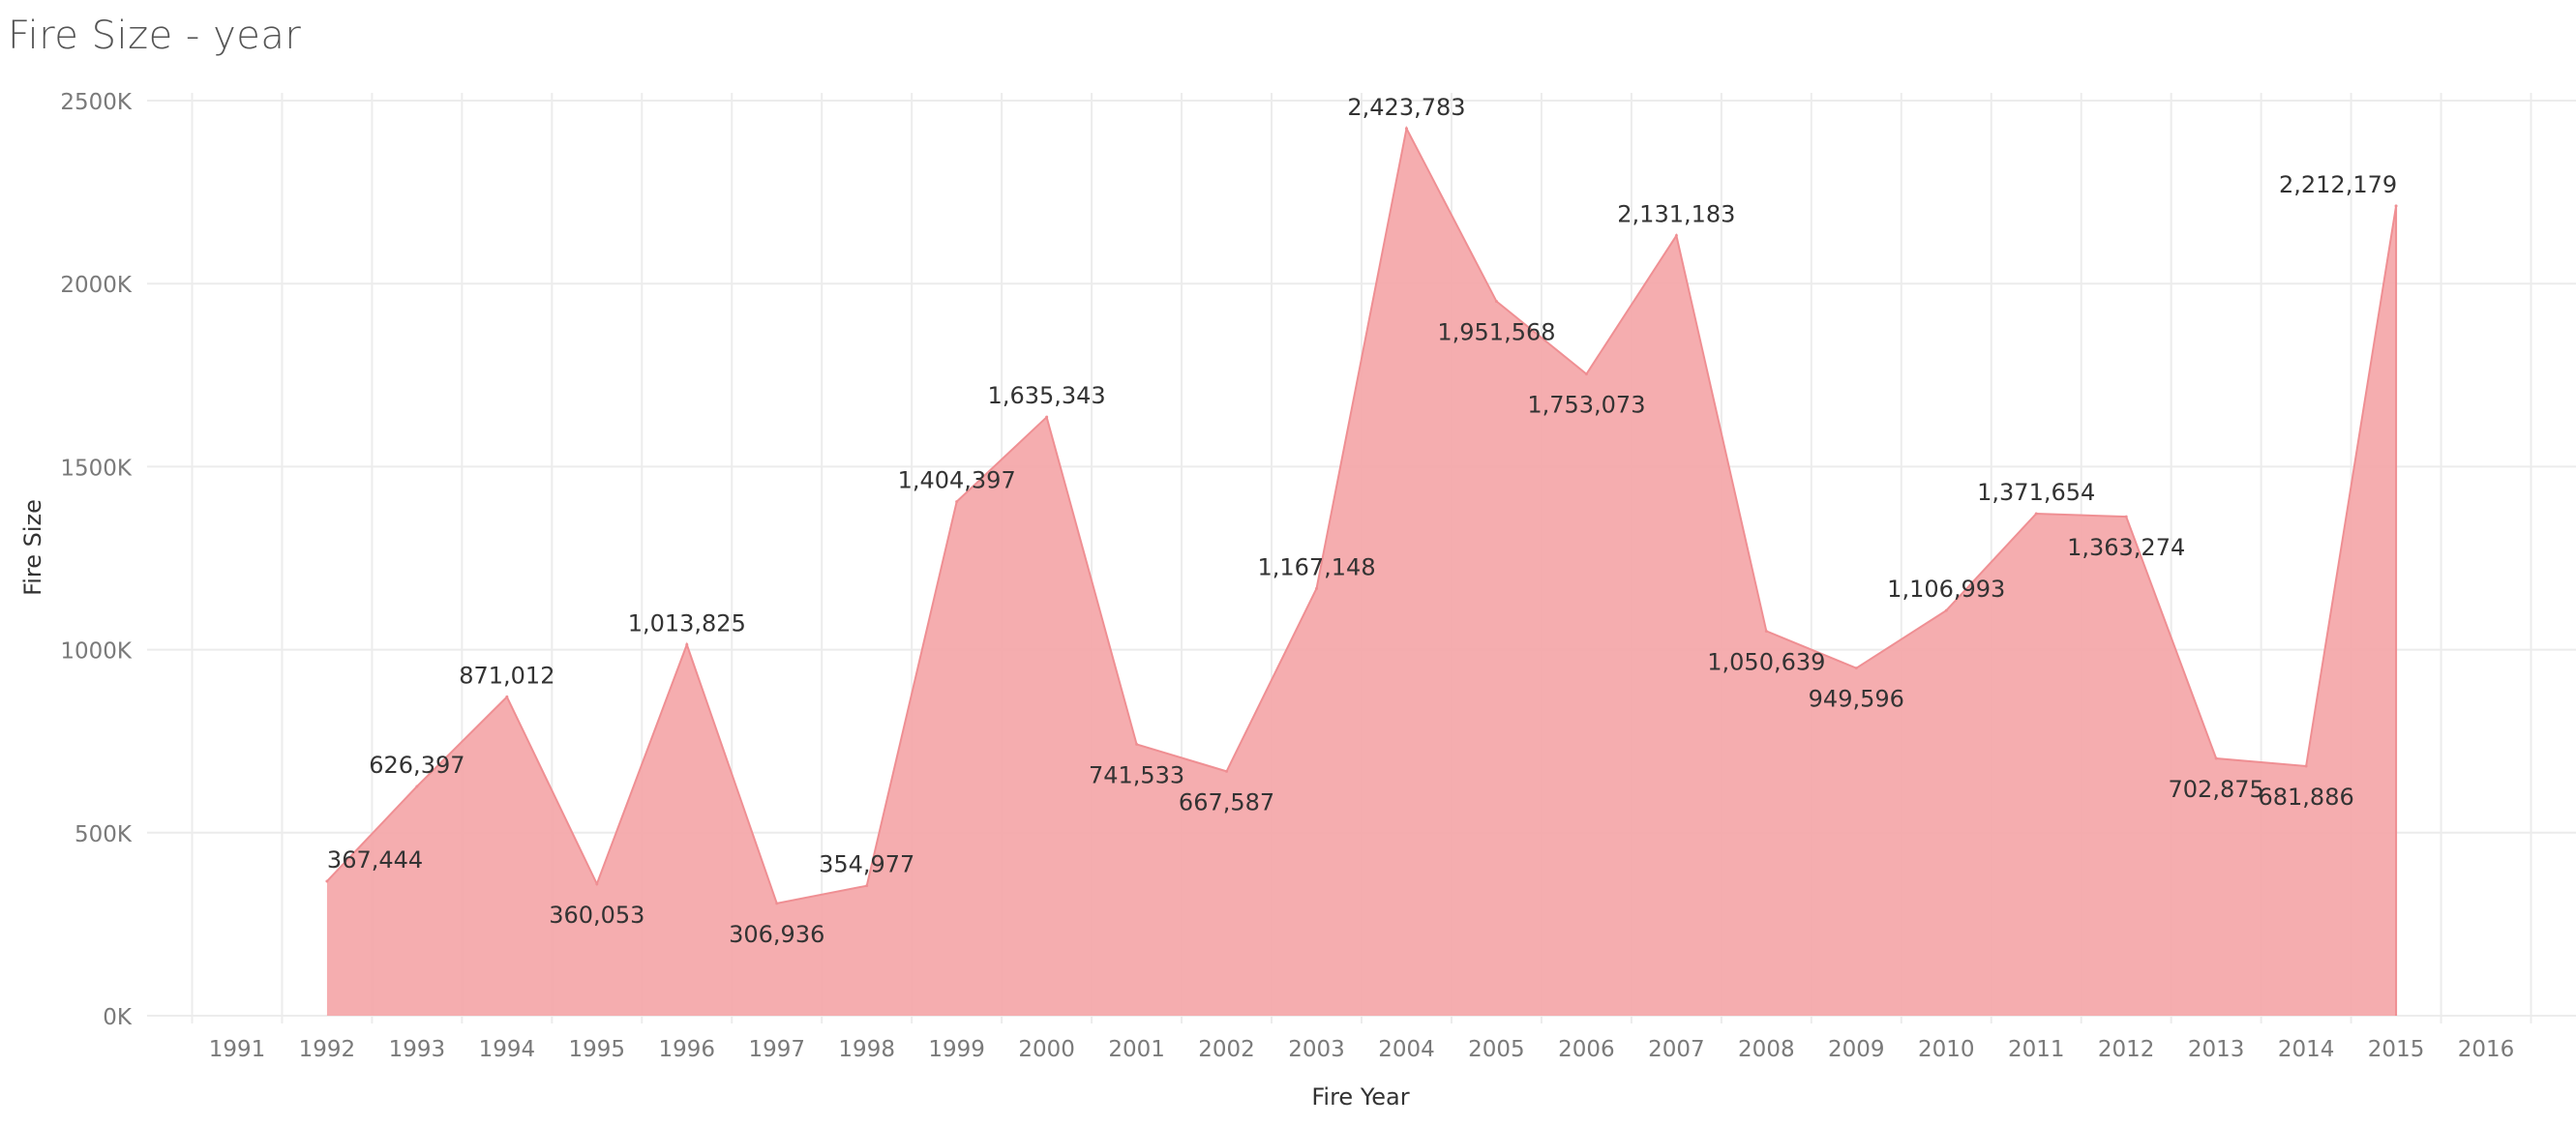  Describe the element at coordinates (1316, 1049) in the screenshot. I see `x-tick-label: 2003` at that location.